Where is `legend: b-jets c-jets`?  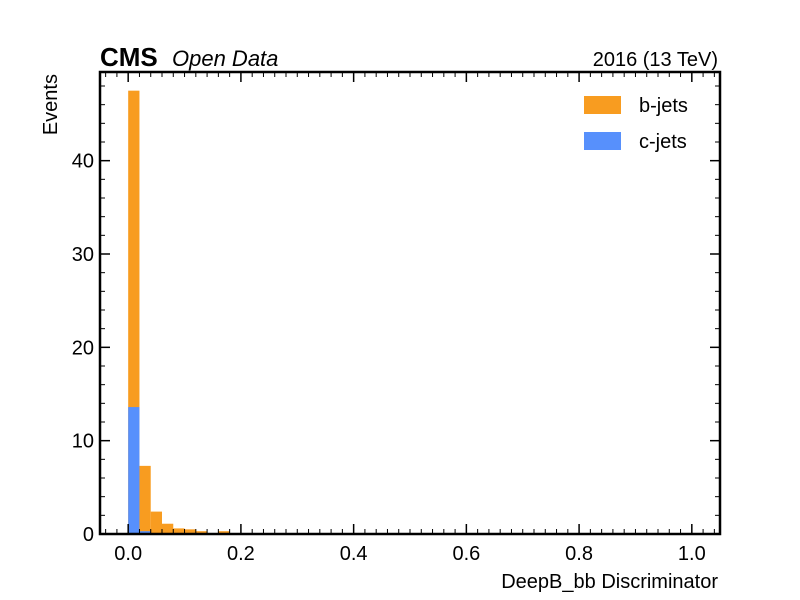 legend: b-jets c-jets is located at coordinates (636, 124).